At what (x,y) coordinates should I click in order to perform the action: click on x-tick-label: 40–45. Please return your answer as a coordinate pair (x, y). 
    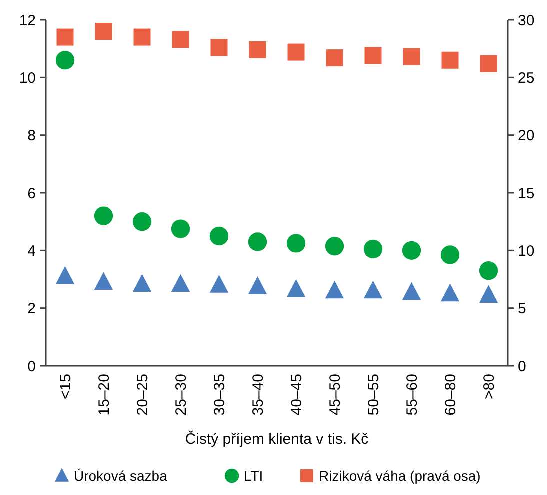
    Looking at the image, I should click on (297, 395).